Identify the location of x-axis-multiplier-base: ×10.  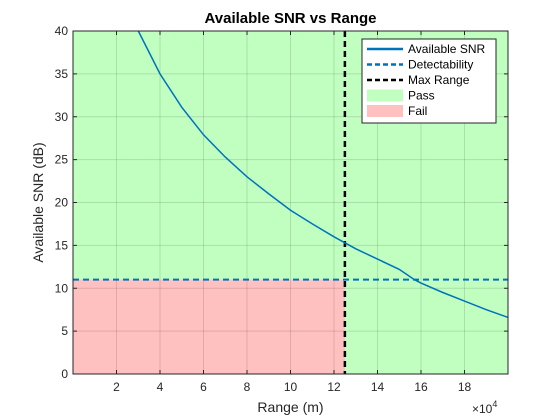
(482, 409).